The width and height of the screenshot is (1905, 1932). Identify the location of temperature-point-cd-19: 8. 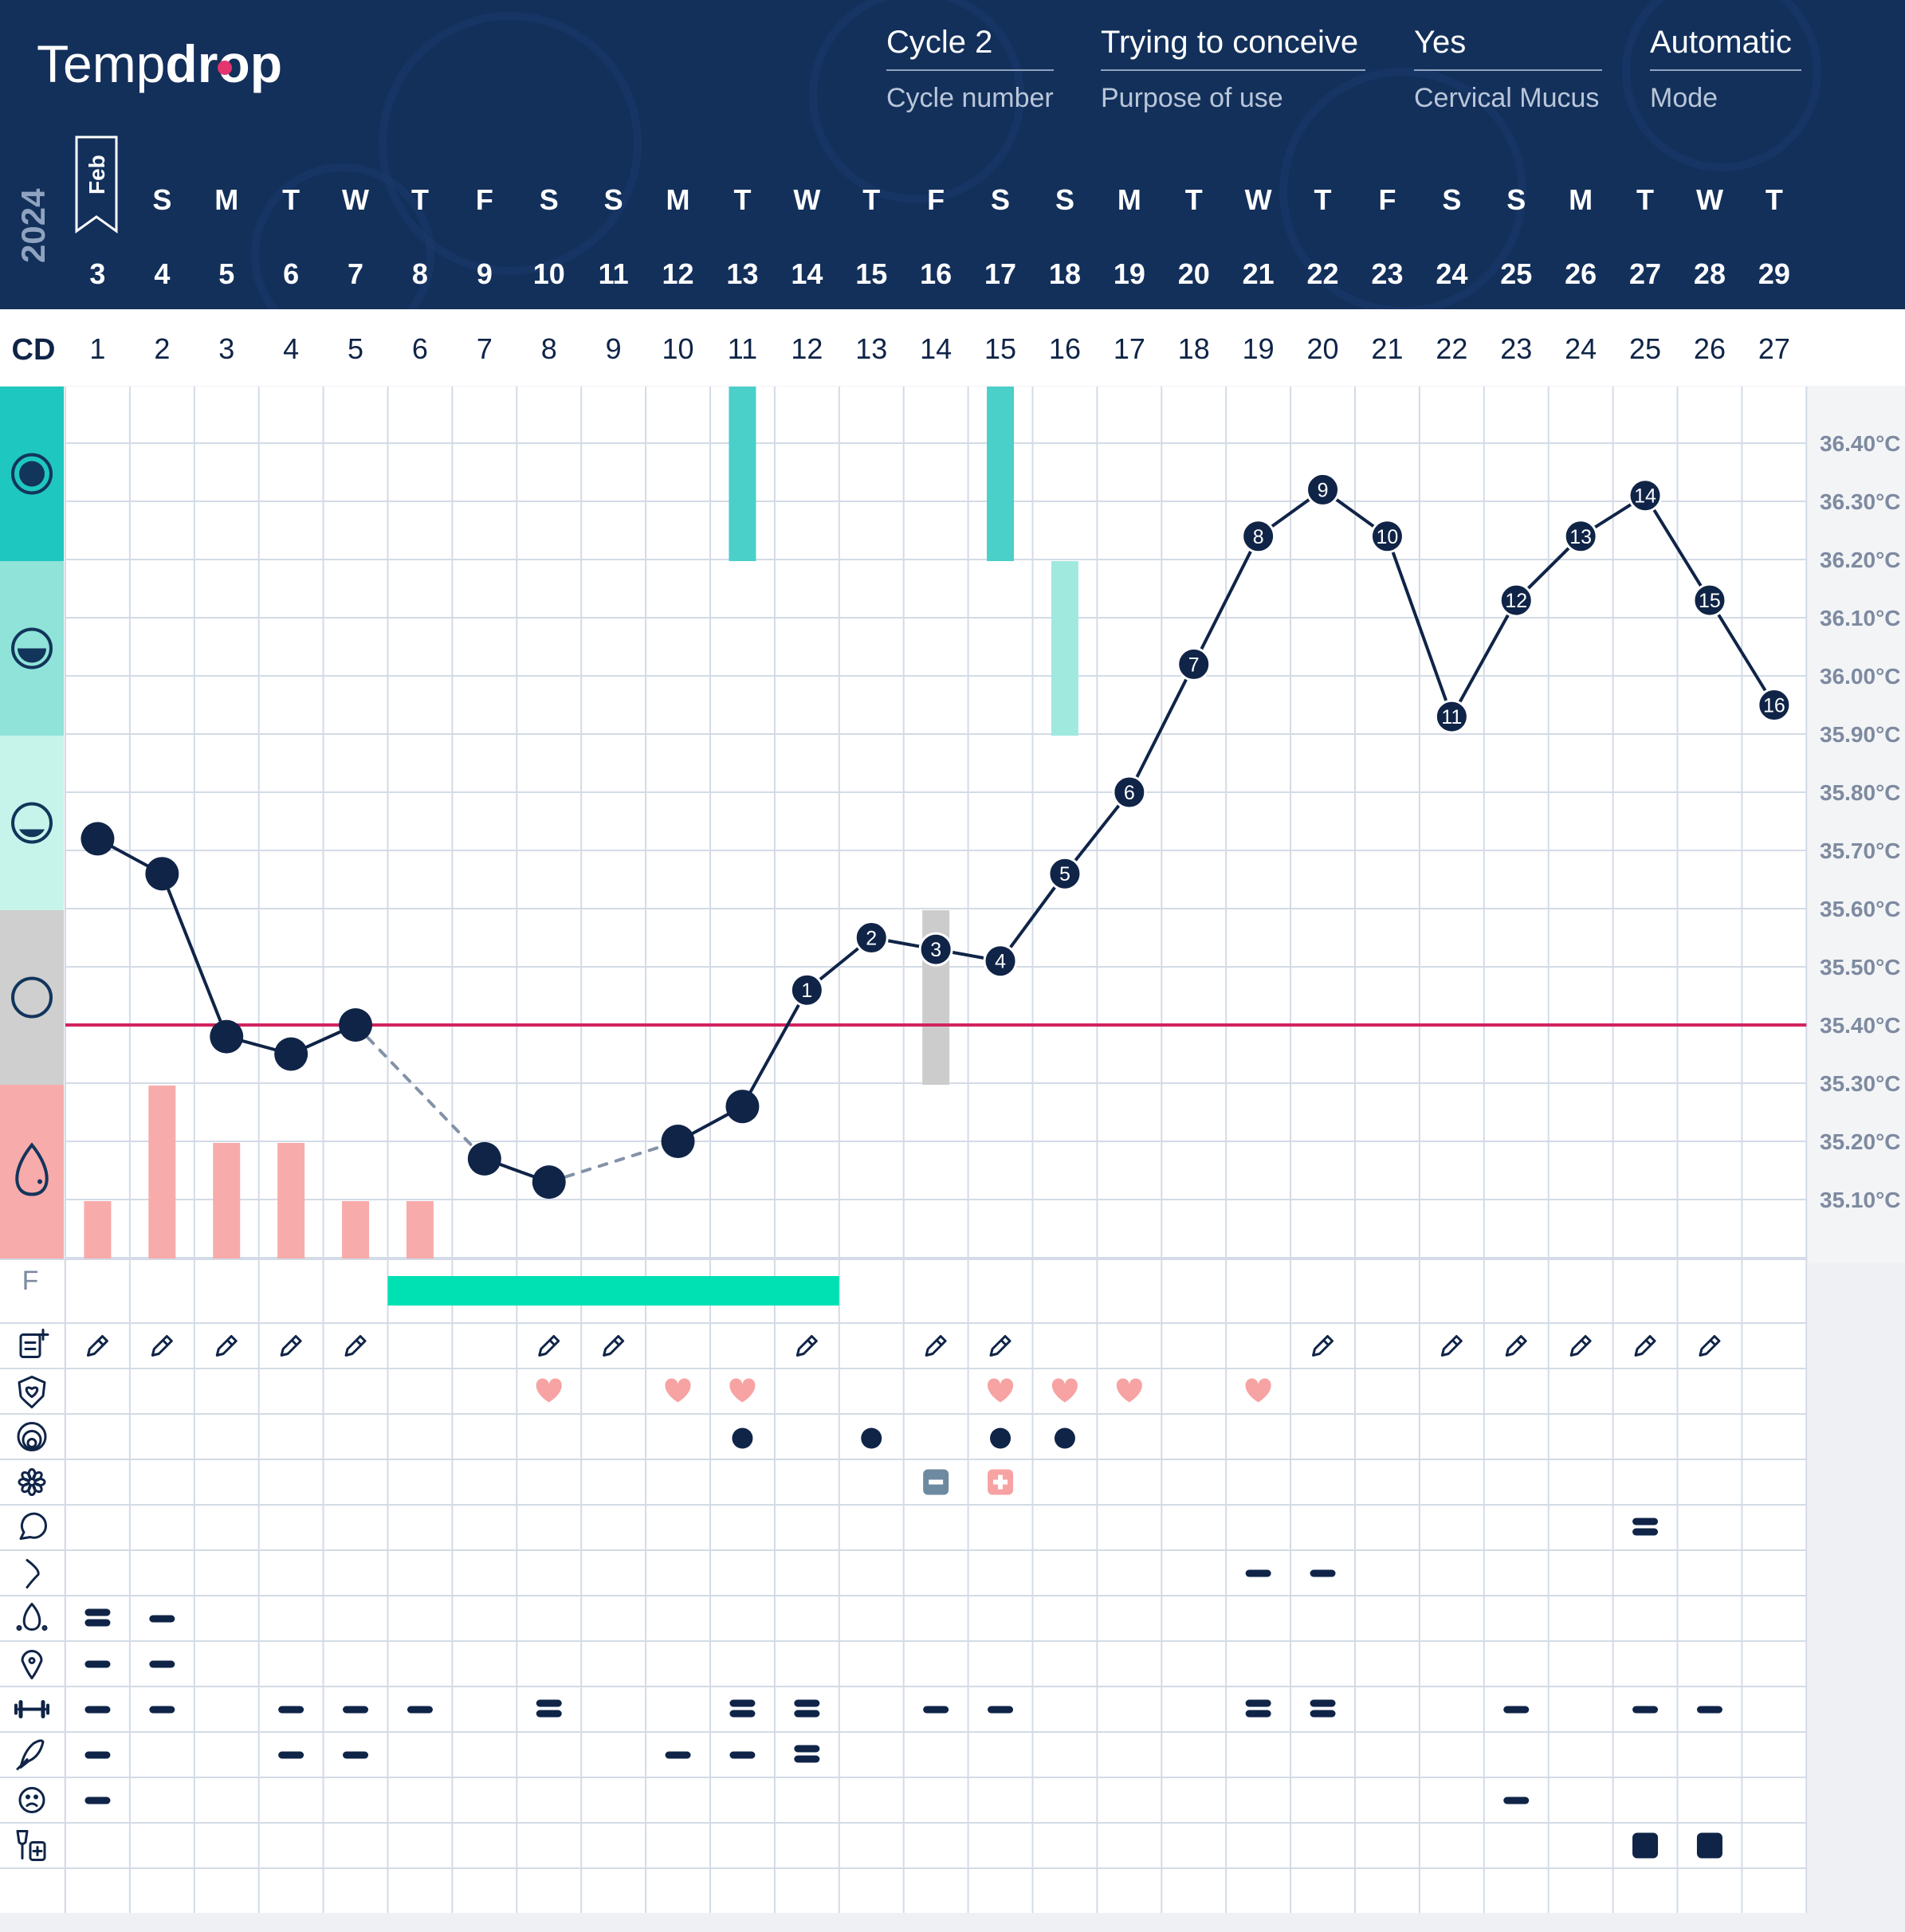
(1258, 536).